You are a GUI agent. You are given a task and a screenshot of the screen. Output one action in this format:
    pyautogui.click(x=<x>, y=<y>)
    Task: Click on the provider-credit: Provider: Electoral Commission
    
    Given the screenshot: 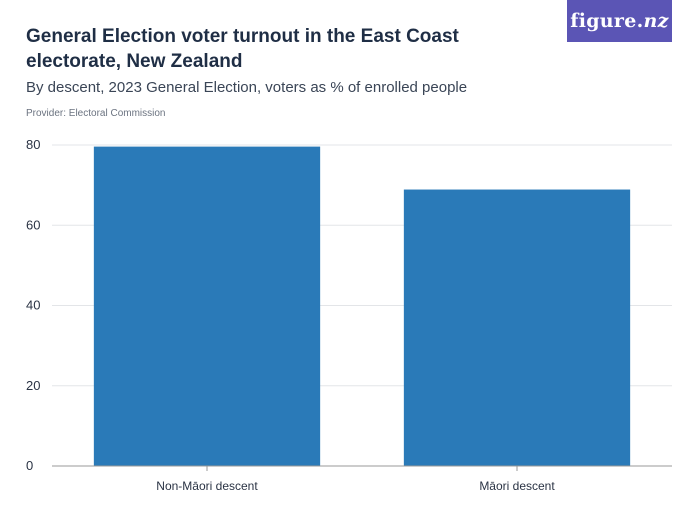 What is the action you would take?
    pyautogui.click(x=96, y=113)
    